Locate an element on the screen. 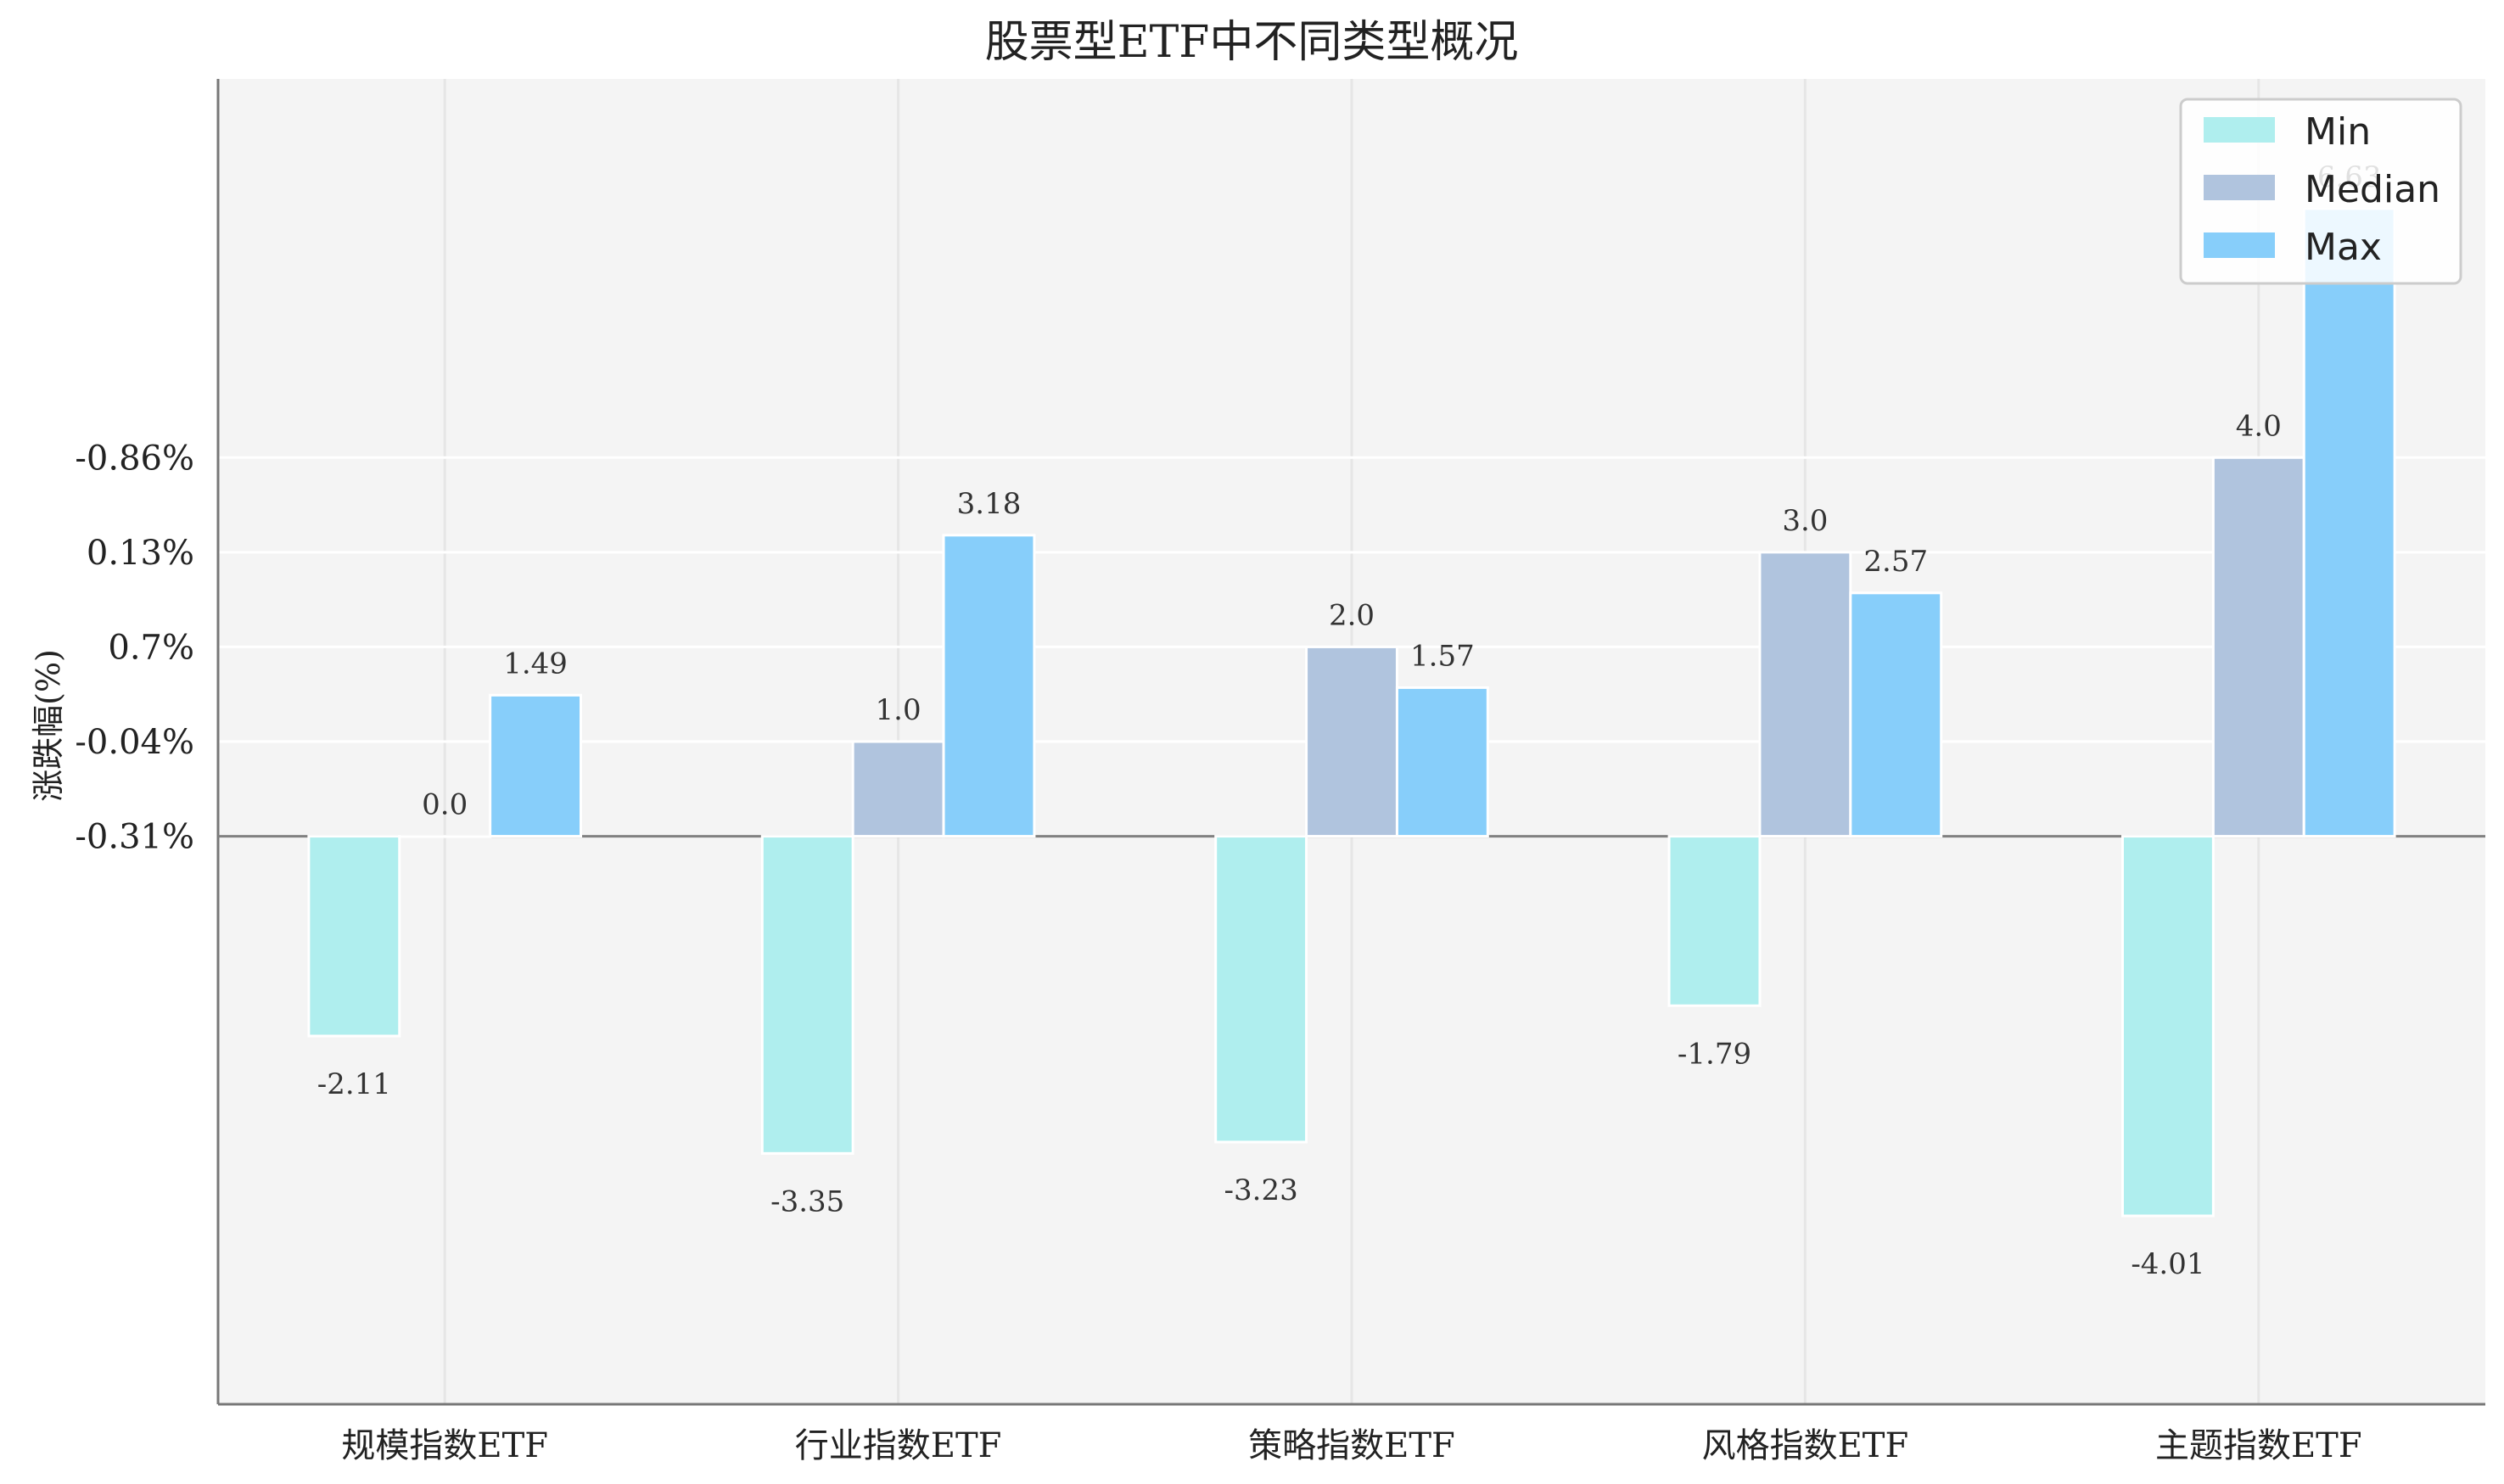 The image size is (2504, 1484). data-label: -1.79 is located at coordinates (1715, 1054).